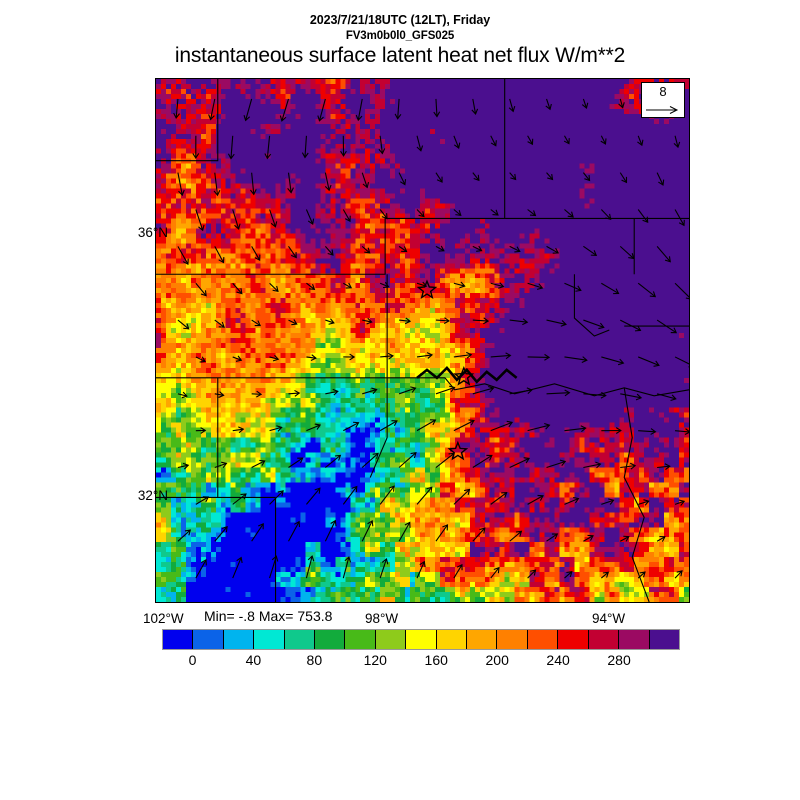 The image size is (800, 800). Describe the element at coordinates (497, 660) in the screenshot. I see `colorbar-tick: 200` at that location.